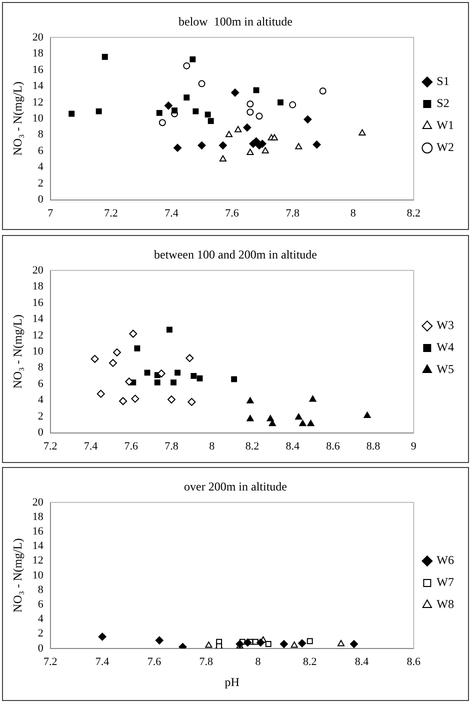  Describe the element at coordinates (445, 604) in the screenshot. I see `legend-label: W8` at that location.